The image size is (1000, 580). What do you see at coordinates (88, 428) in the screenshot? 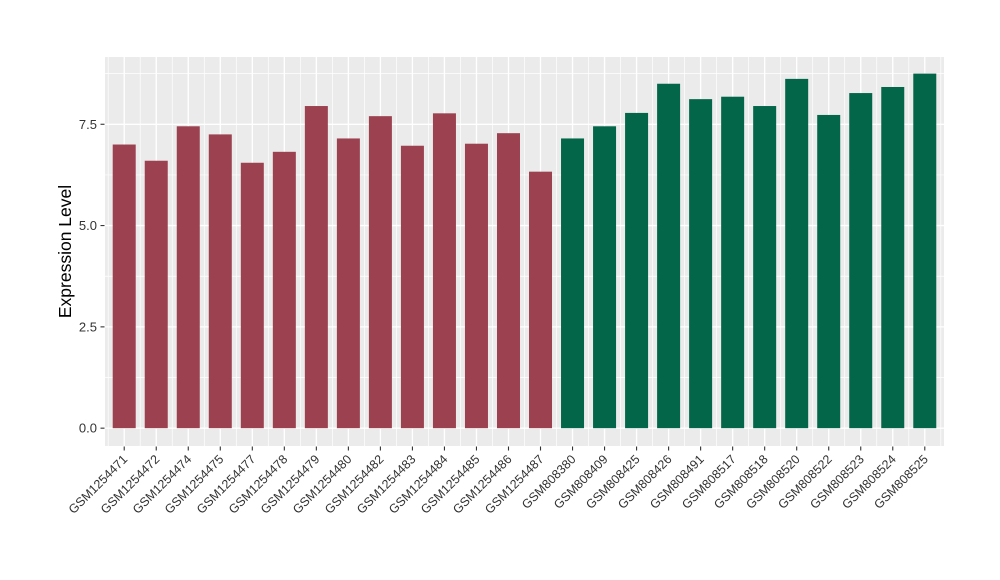
I see `y-tick-label: 0.0` at bounding box center [88, 428].